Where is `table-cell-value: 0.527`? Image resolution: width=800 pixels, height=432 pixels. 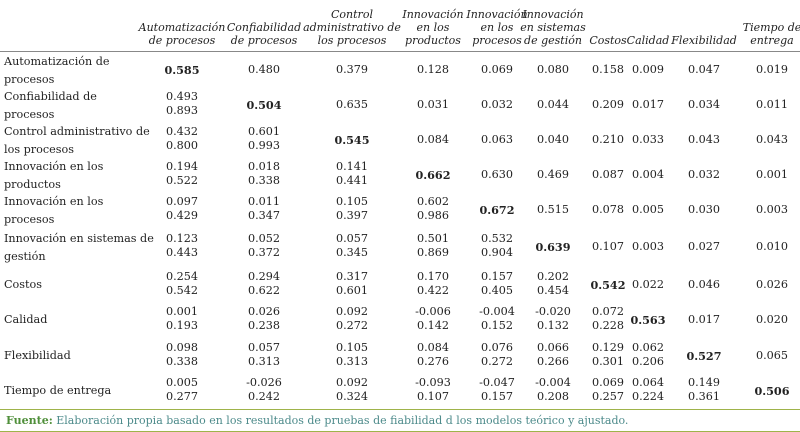 table-cell-value: 0.527 is located at coordinates (704, 356).